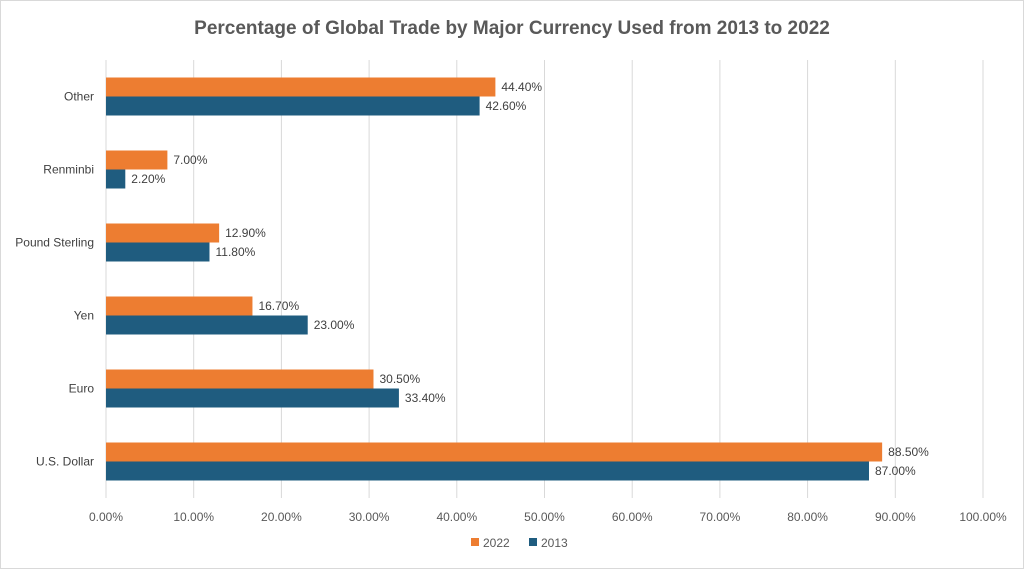 The height and width of the screenshot is (569, 1024). I want to click on category-label: Renminbi, so click(68, 170).